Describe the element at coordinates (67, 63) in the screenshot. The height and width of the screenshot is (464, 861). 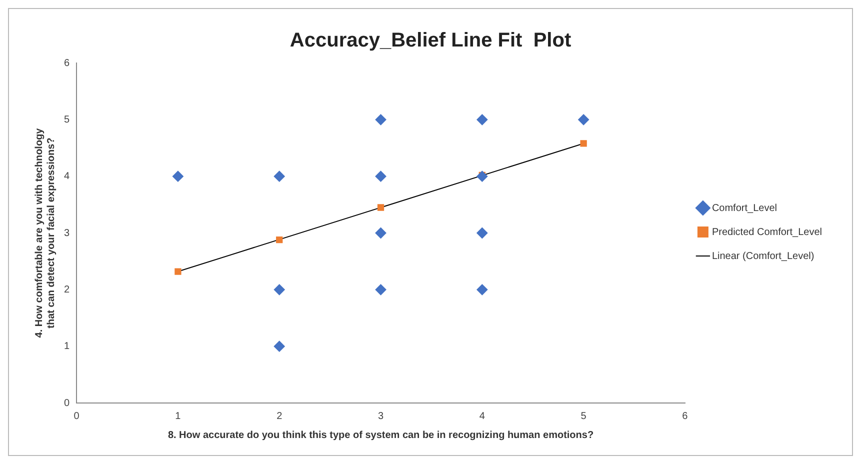
I see `y-tick-label: 6` at that location.